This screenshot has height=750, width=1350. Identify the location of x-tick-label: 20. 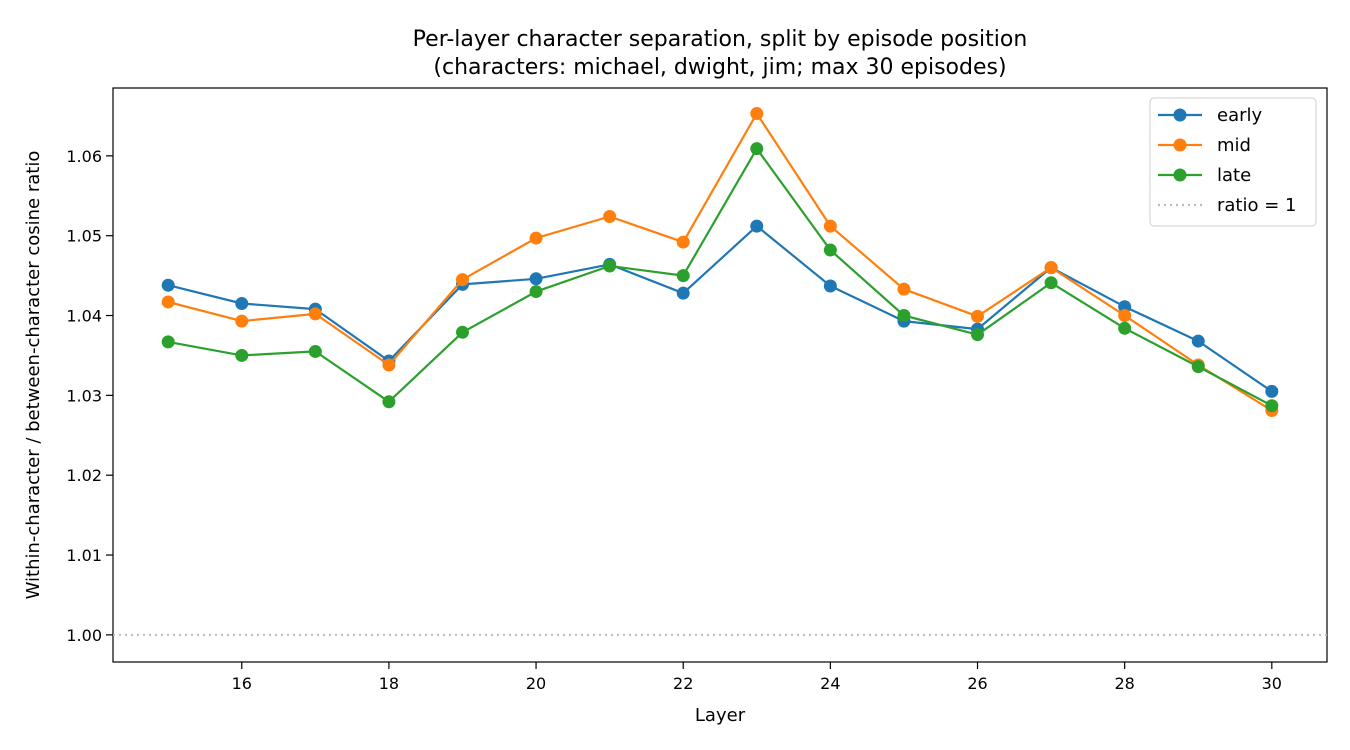
(536, 683).